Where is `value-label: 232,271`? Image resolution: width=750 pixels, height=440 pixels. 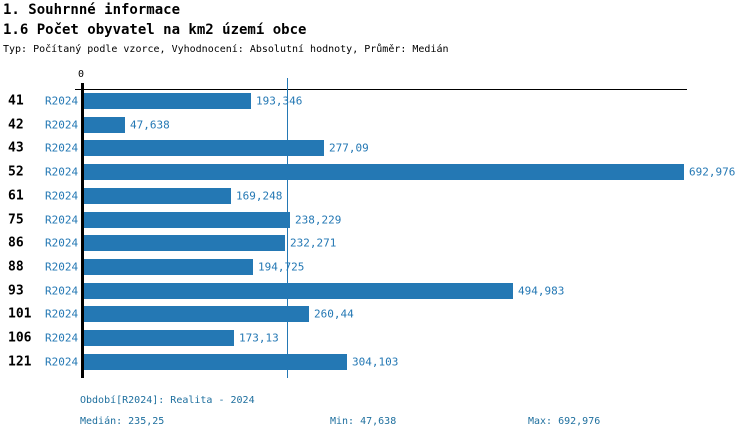 value-label: 232,271 is located at coordinates (313, 243).